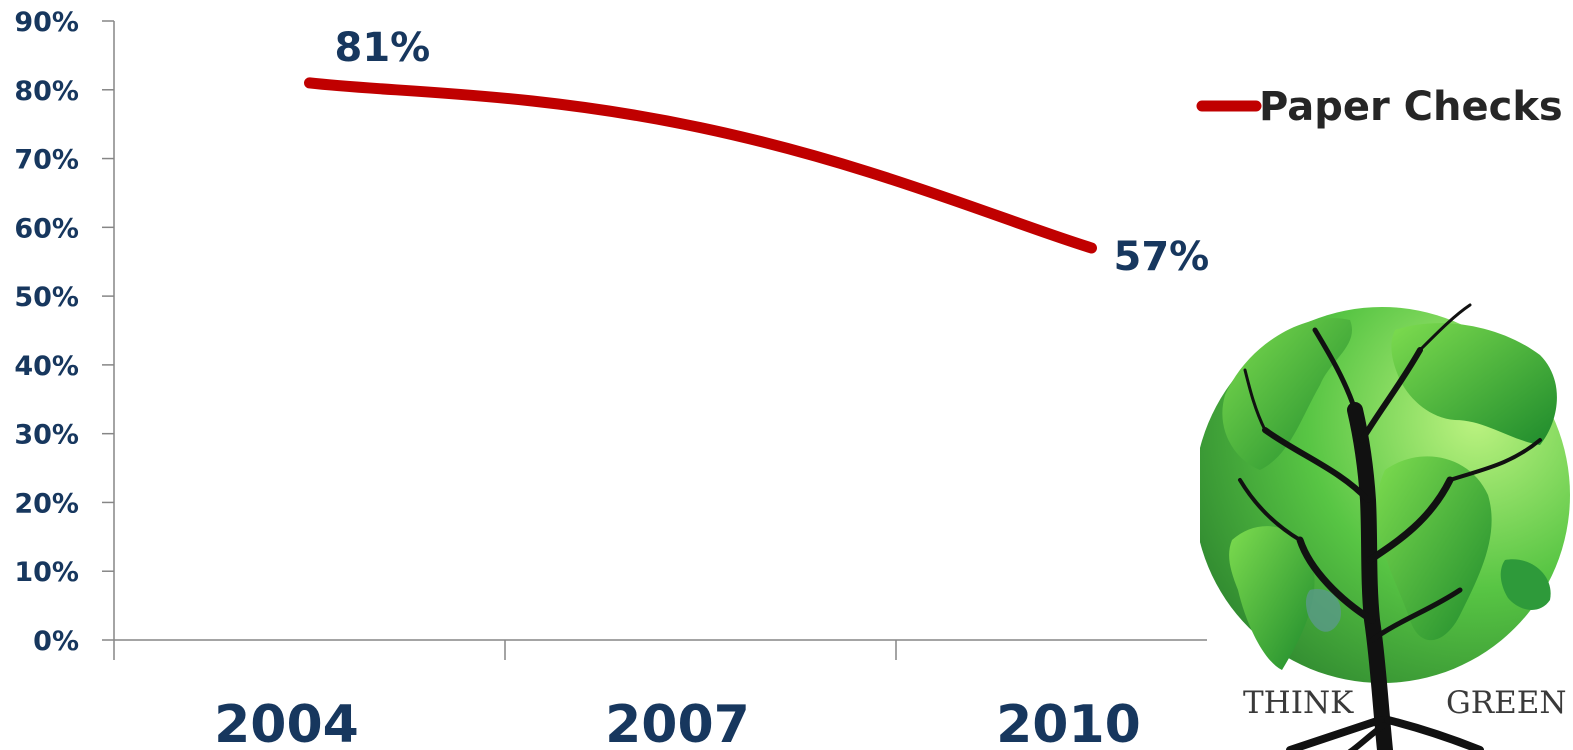 Image resolution: width=1573 pixels, height=750 pixels. What do you see at coordinates (46, 91) in the screenshot?
I see `y-tick-label: 80%` at bounding box center [46, 91].